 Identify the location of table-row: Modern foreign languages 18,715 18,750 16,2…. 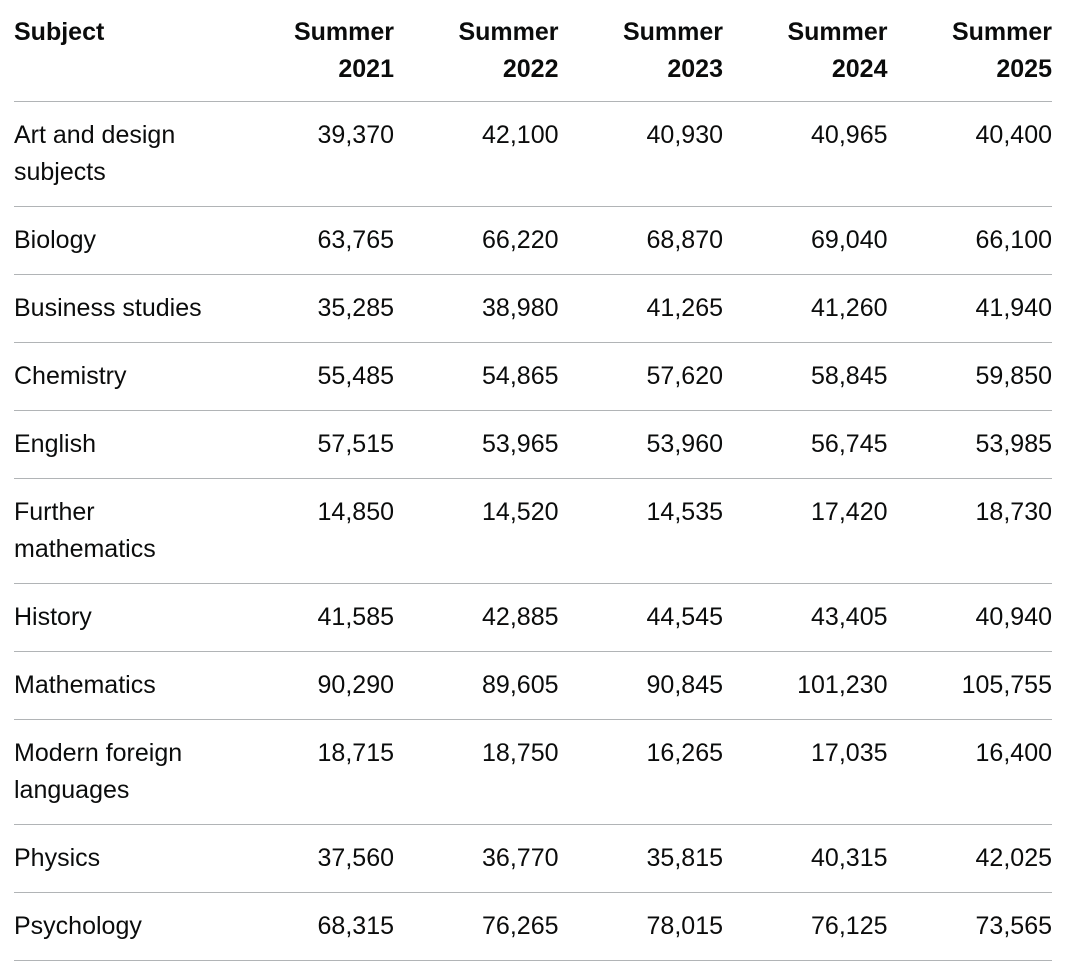
(533, 772).